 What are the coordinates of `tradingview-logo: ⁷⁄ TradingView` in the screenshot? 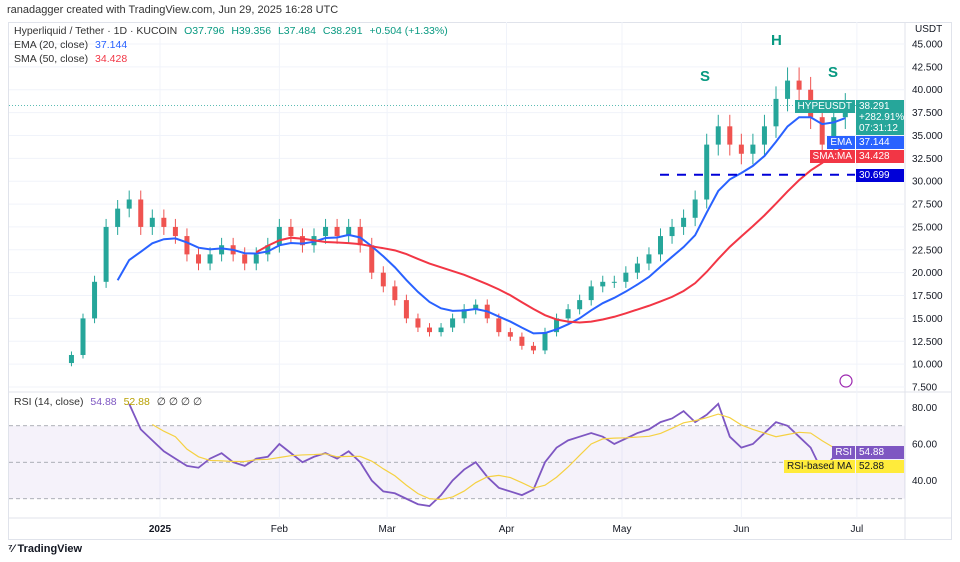 It's located at (45, 549).